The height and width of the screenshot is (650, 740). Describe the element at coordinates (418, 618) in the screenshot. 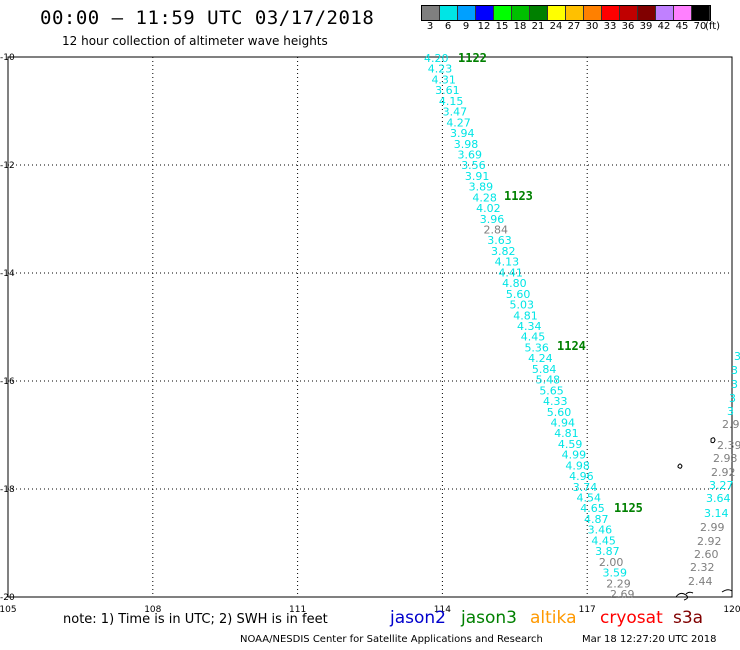

I see `legend-jason2: jason2` at that location.